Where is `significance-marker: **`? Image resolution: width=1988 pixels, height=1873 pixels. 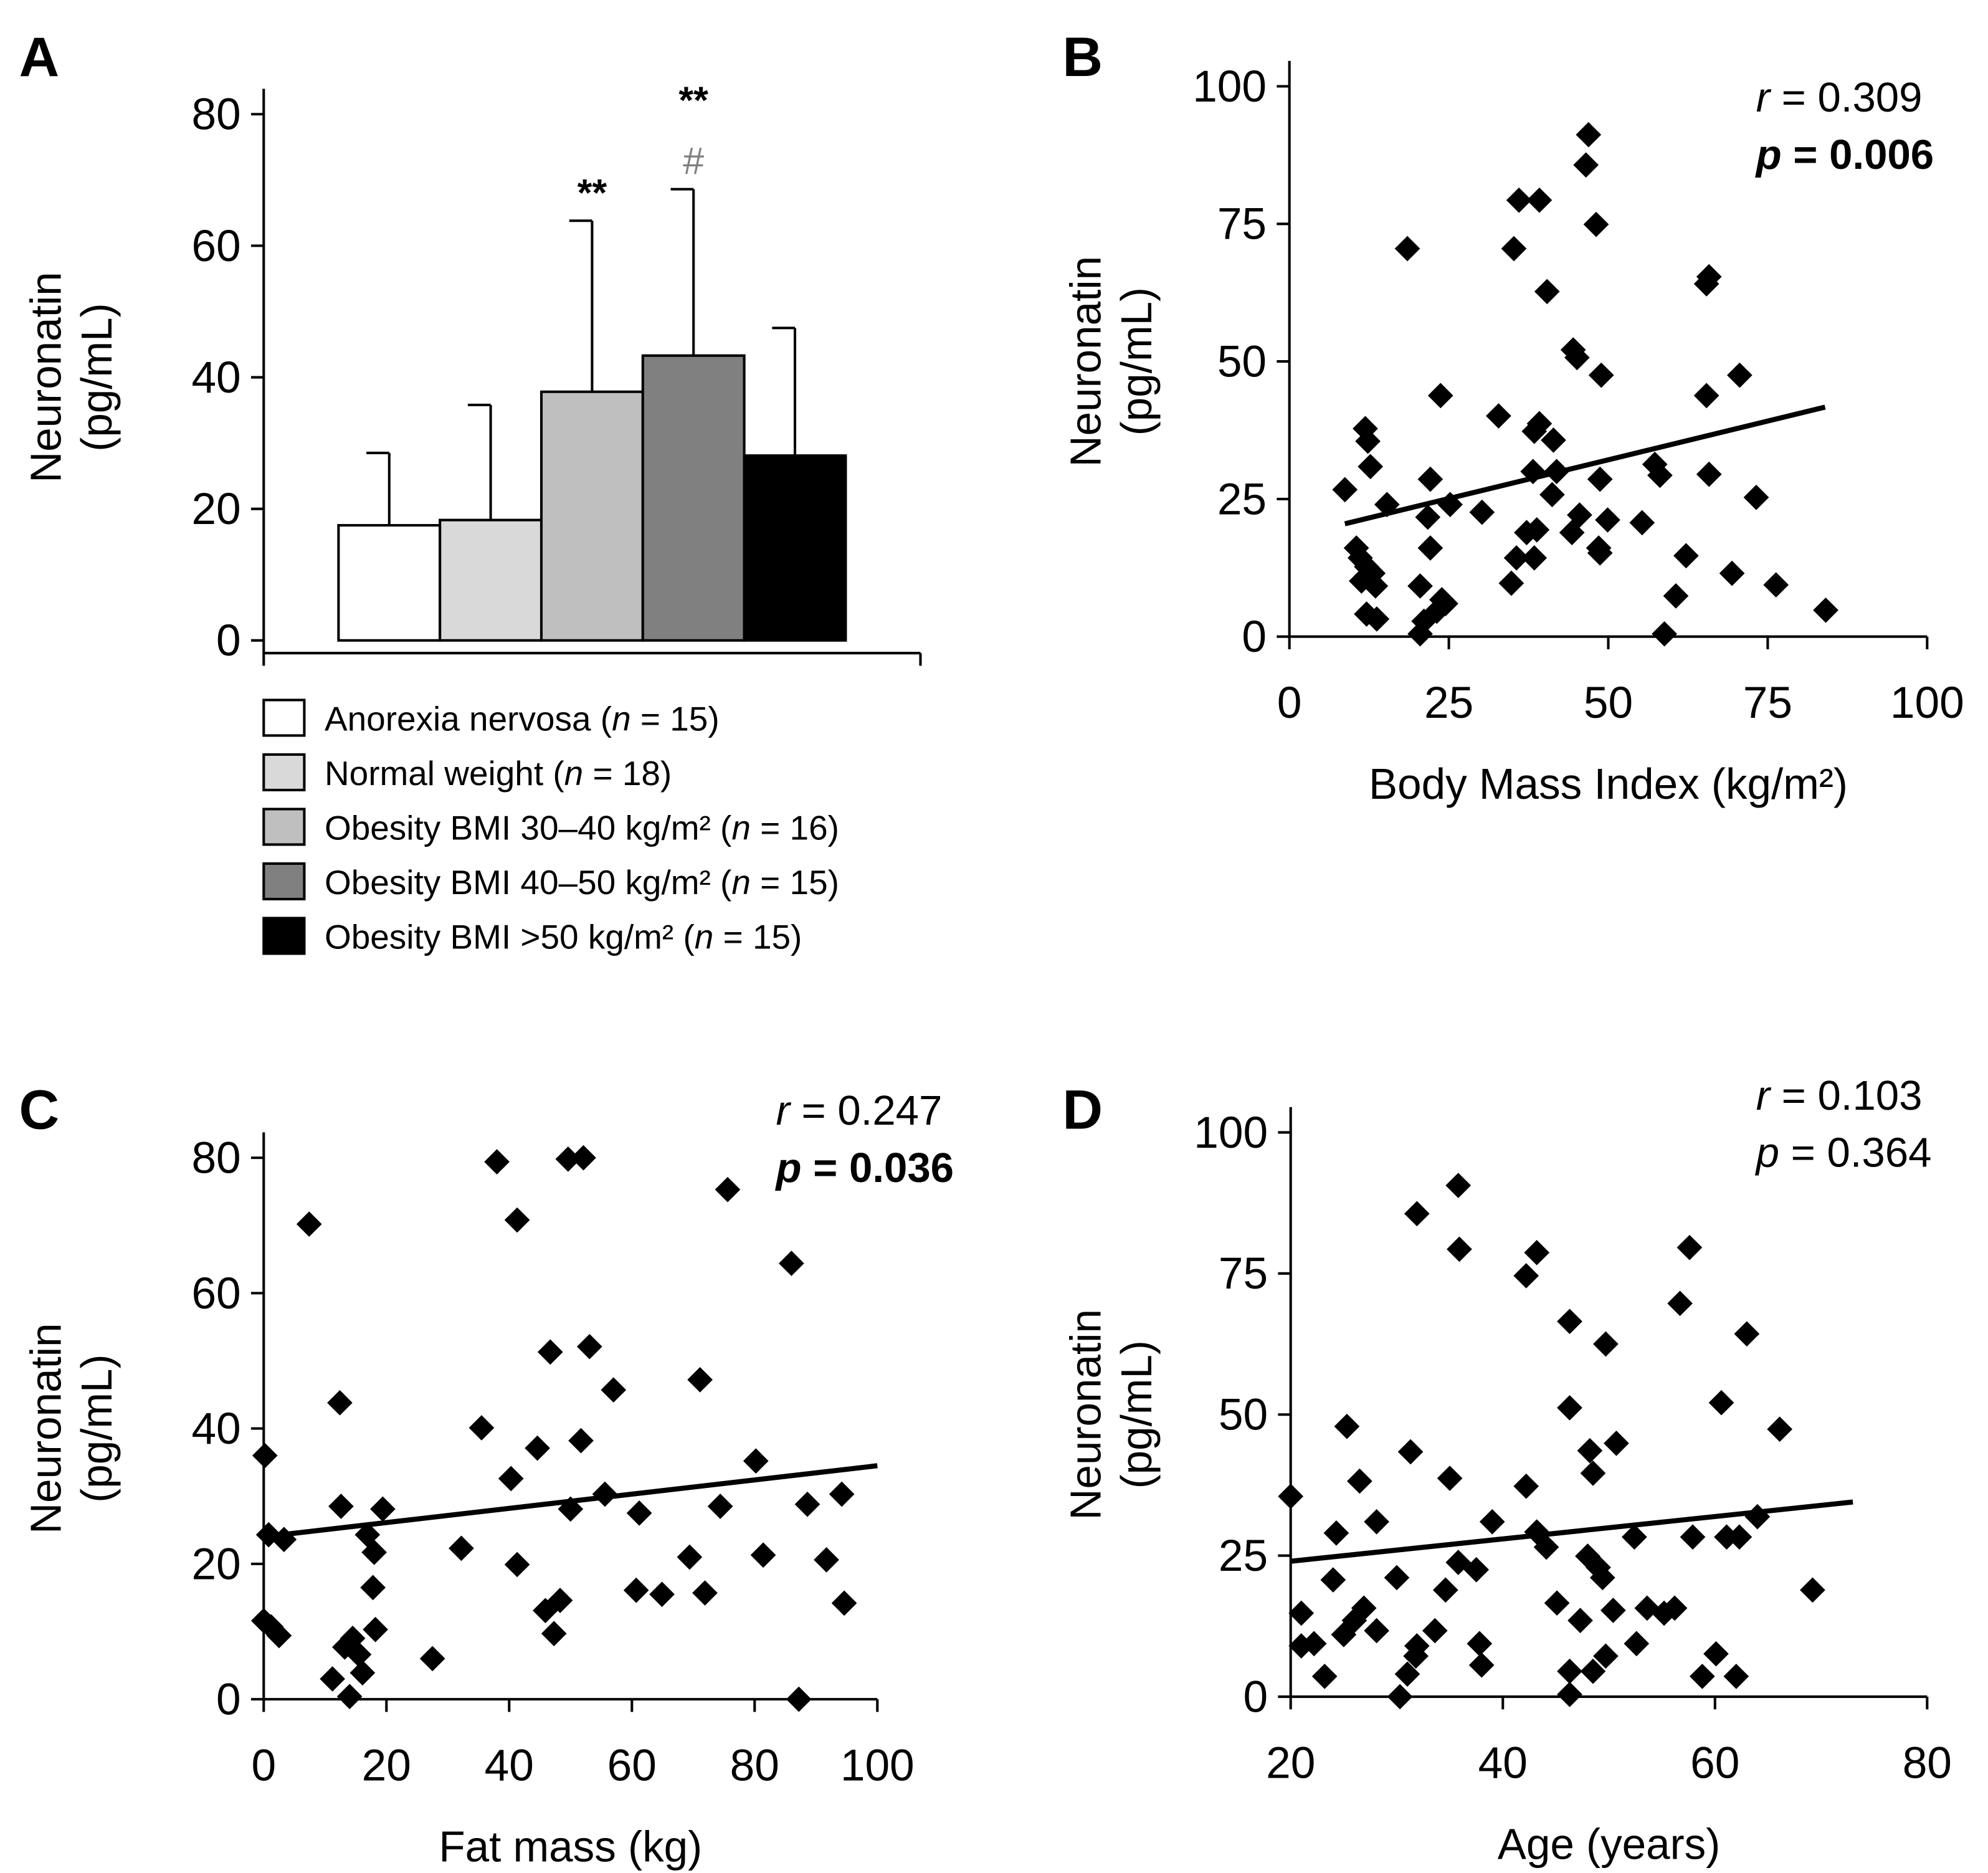
significance-marker: ** is located at coordinates (693, 100).